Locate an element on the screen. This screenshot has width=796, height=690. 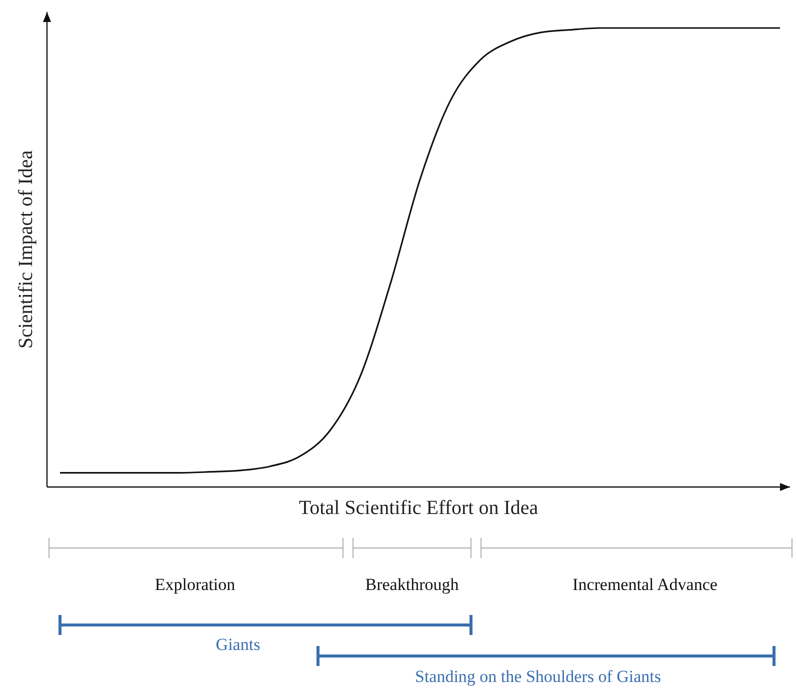
y-axis-title: Scientific Impact of Idea is located at coordinates (26, 249).